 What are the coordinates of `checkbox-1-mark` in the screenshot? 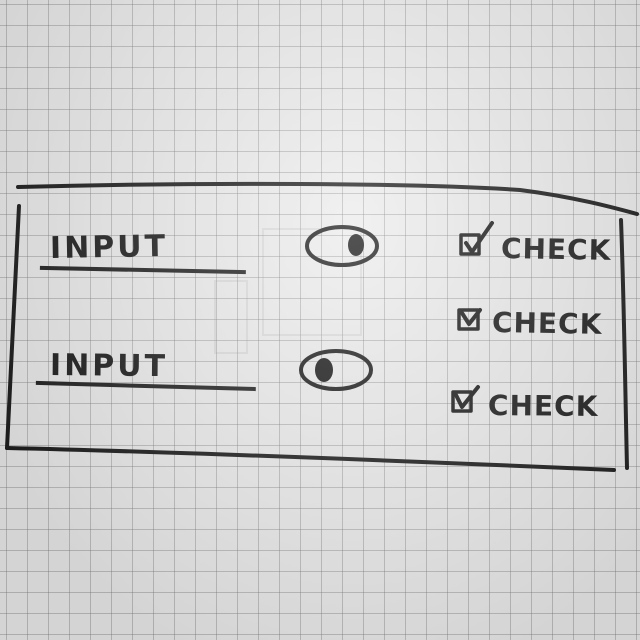 It's located at (479, 237).